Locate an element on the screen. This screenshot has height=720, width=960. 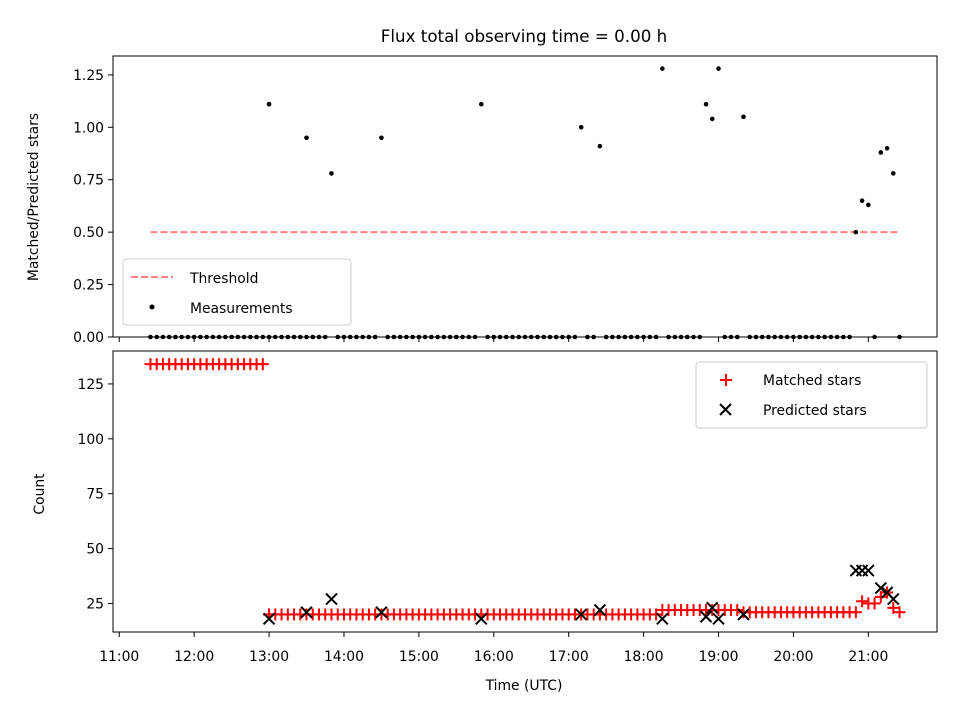
count-legend-box is located at coordinates (811, 395).